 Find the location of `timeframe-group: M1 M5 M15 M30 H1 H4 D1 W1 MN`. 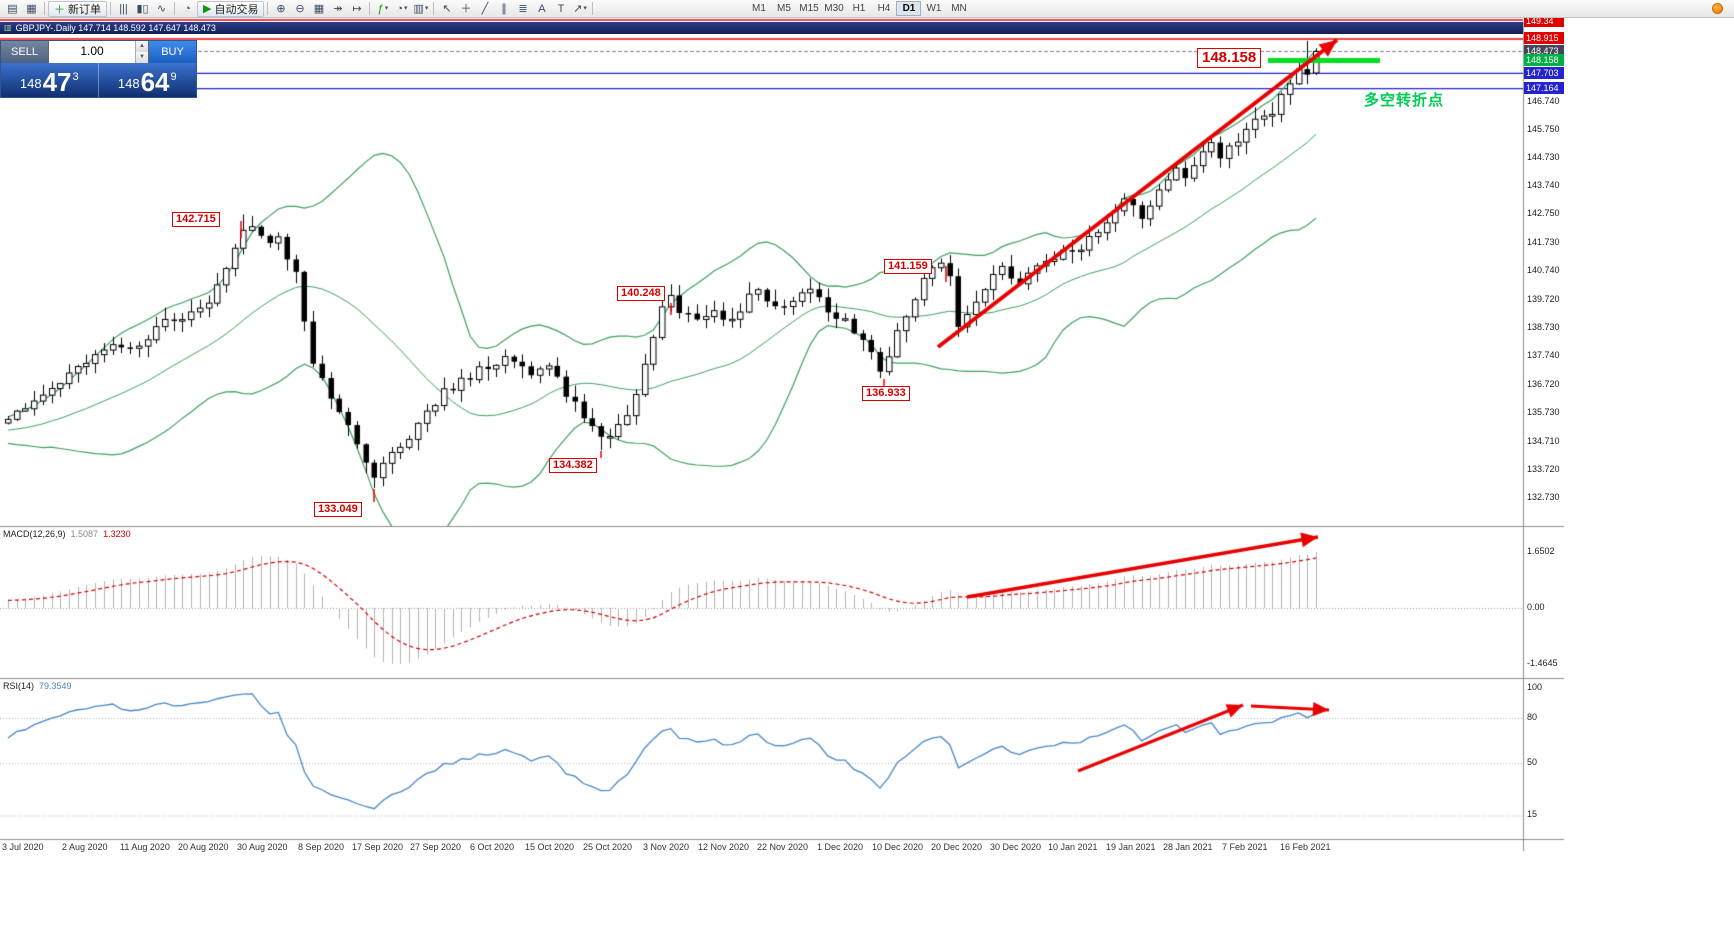

timeframe-group: M1 M5 M15 M30 H1 H4 D1 W1 MN is located at coordinates (858, 8).